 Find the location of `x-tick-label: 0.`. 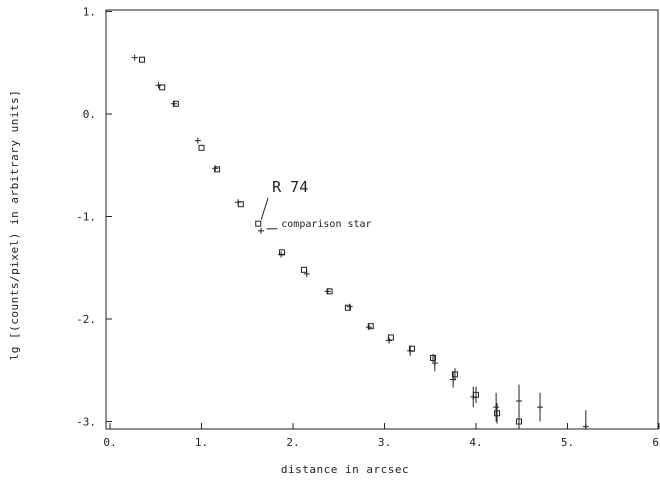

x-tick-label: 0. is located at coordinates (109, 442).